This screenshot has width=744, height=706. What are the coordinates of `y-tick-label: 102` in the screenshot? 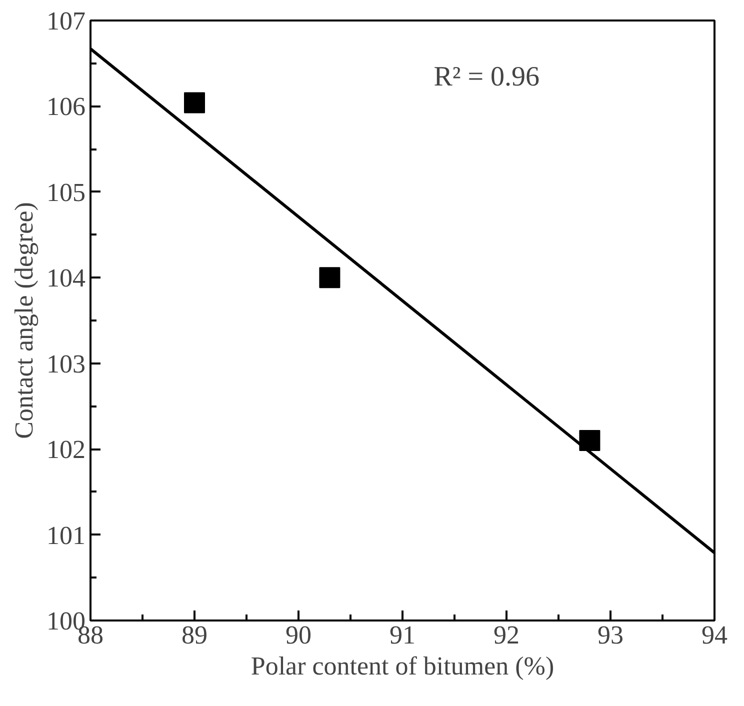 It's located at (66, 449).